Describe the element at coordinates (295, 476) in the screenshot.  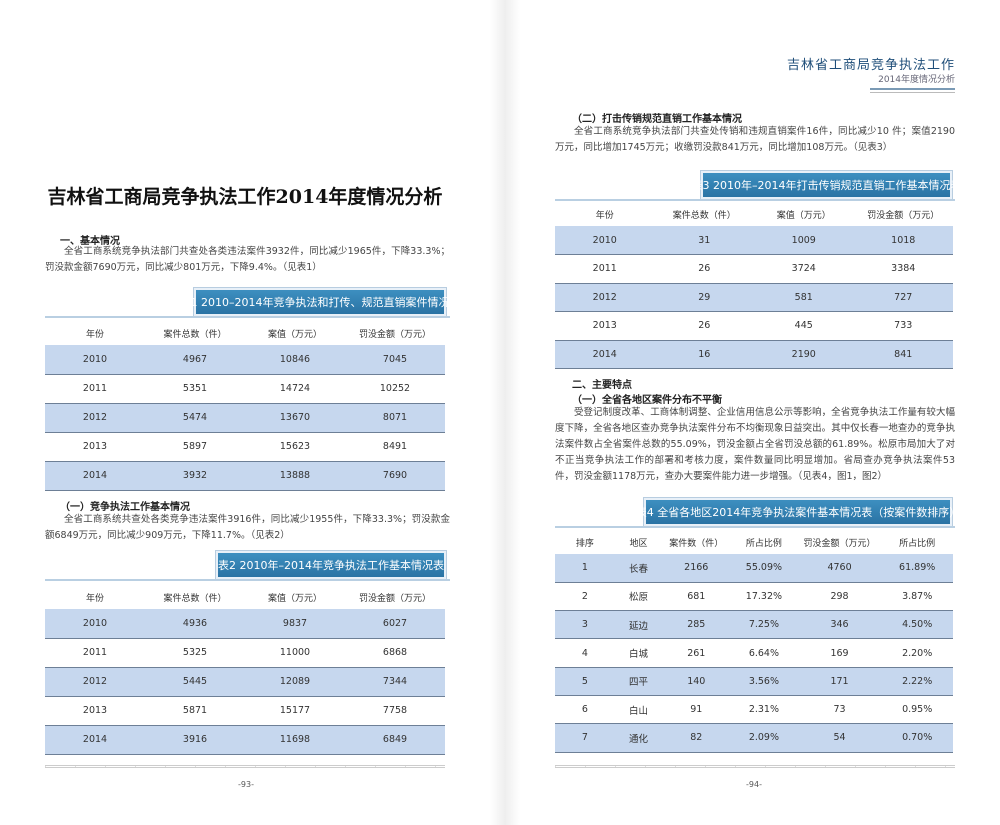
I see `table-cell: 13888` at that location.